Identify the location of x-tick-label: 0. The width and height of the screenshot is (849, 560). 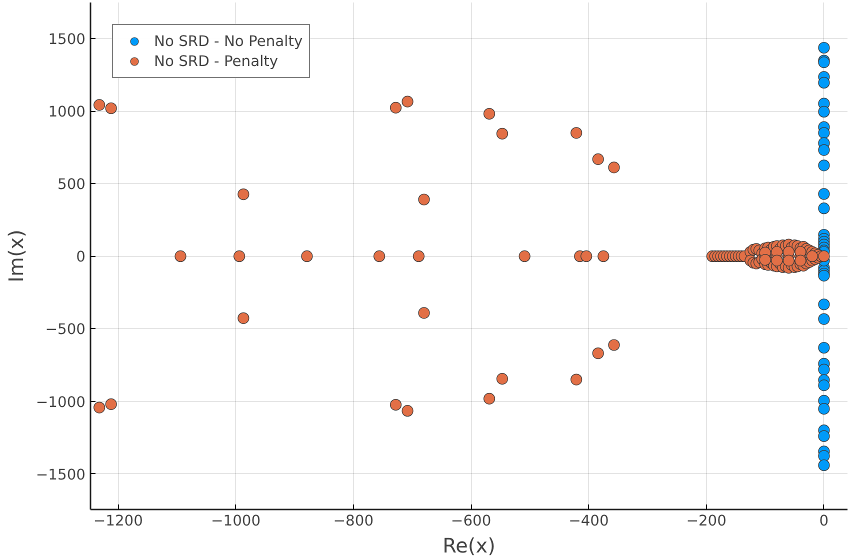
(824, 521).